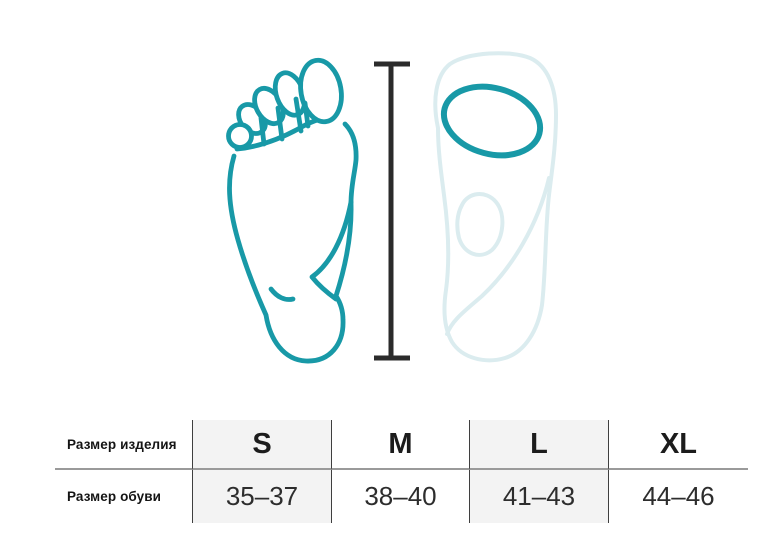 The height and width of the screenshot is (559, 780). Describe the element at coordinates (400, 496) in the screenshot. I see `shoe-size-cell-m: 38–40` at that location.